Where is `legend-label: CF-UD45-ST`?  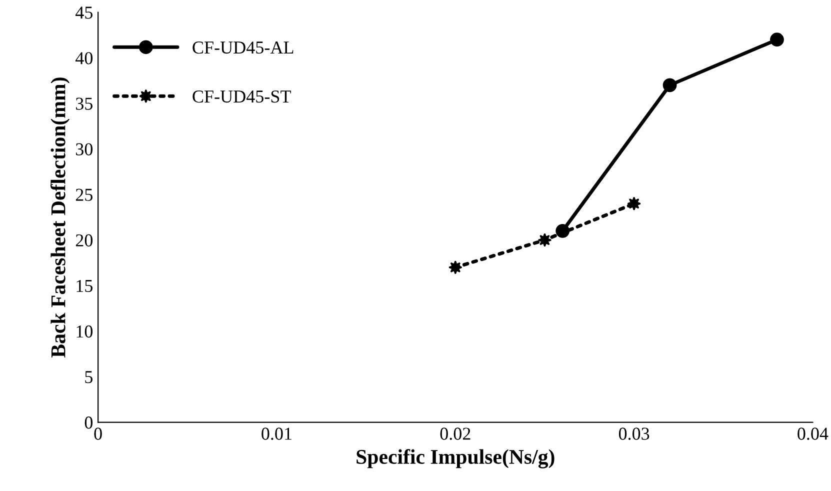
legend-label: CF-UD45-ST is located at coordinates (241, 96).